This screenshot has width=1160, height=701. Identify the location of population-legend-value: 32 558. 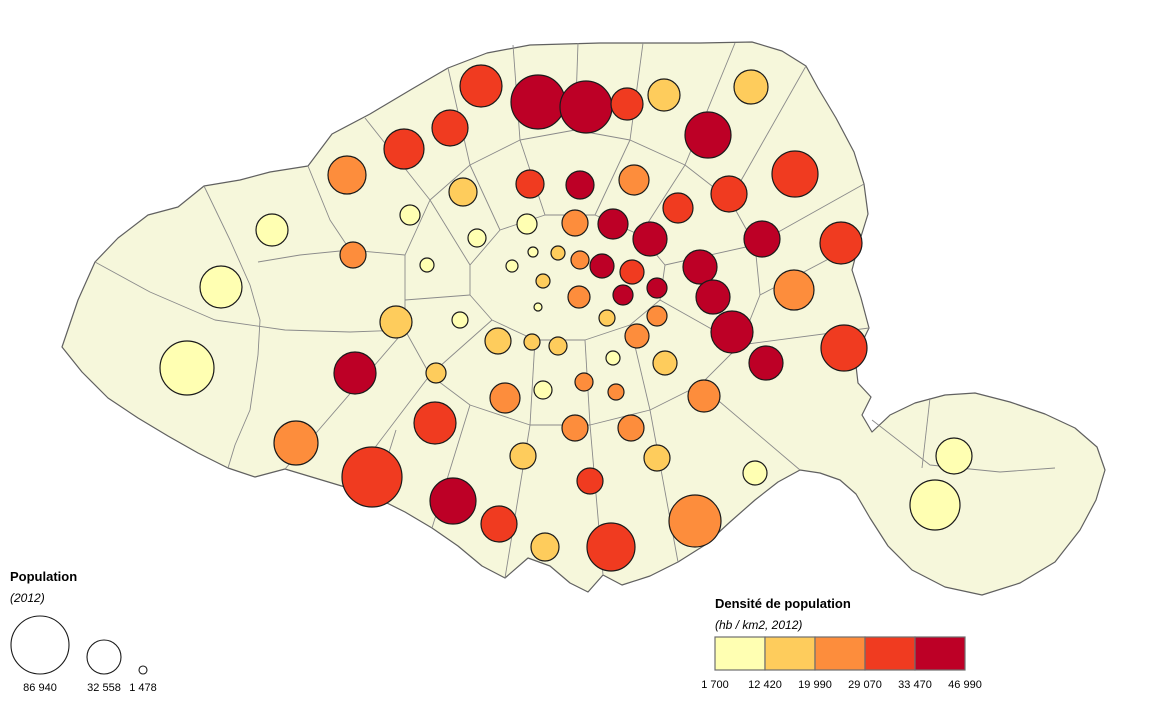
(104, 688).